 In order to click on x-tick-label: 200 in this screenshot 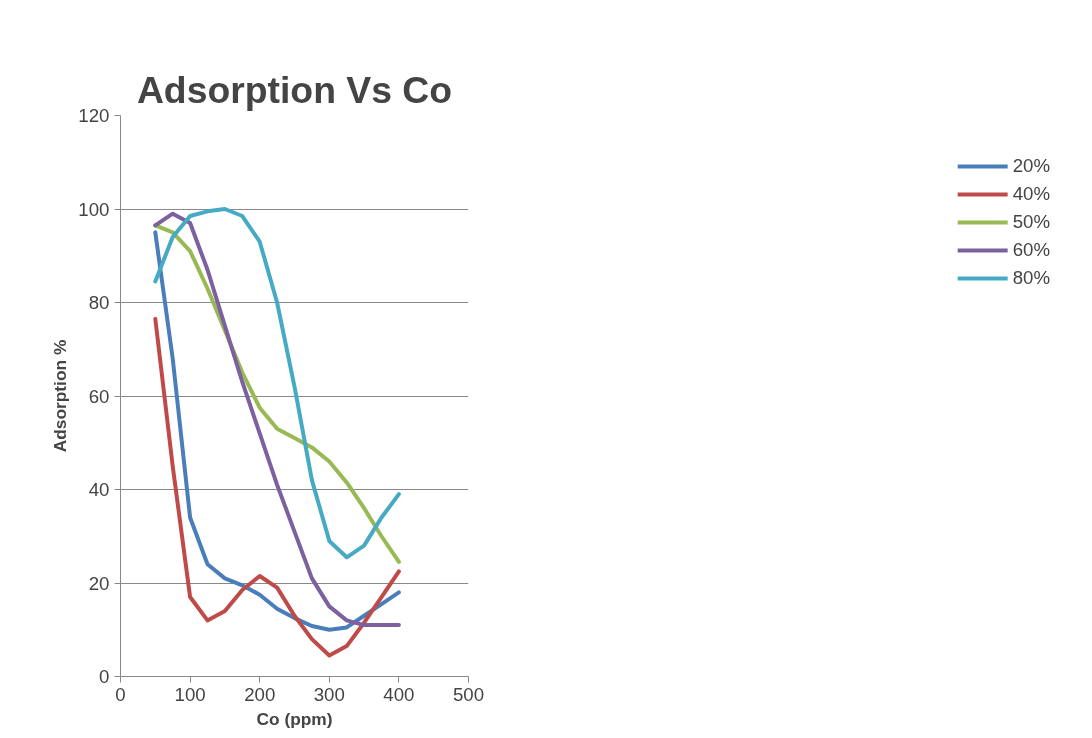, I will do `click(260, 694)`.